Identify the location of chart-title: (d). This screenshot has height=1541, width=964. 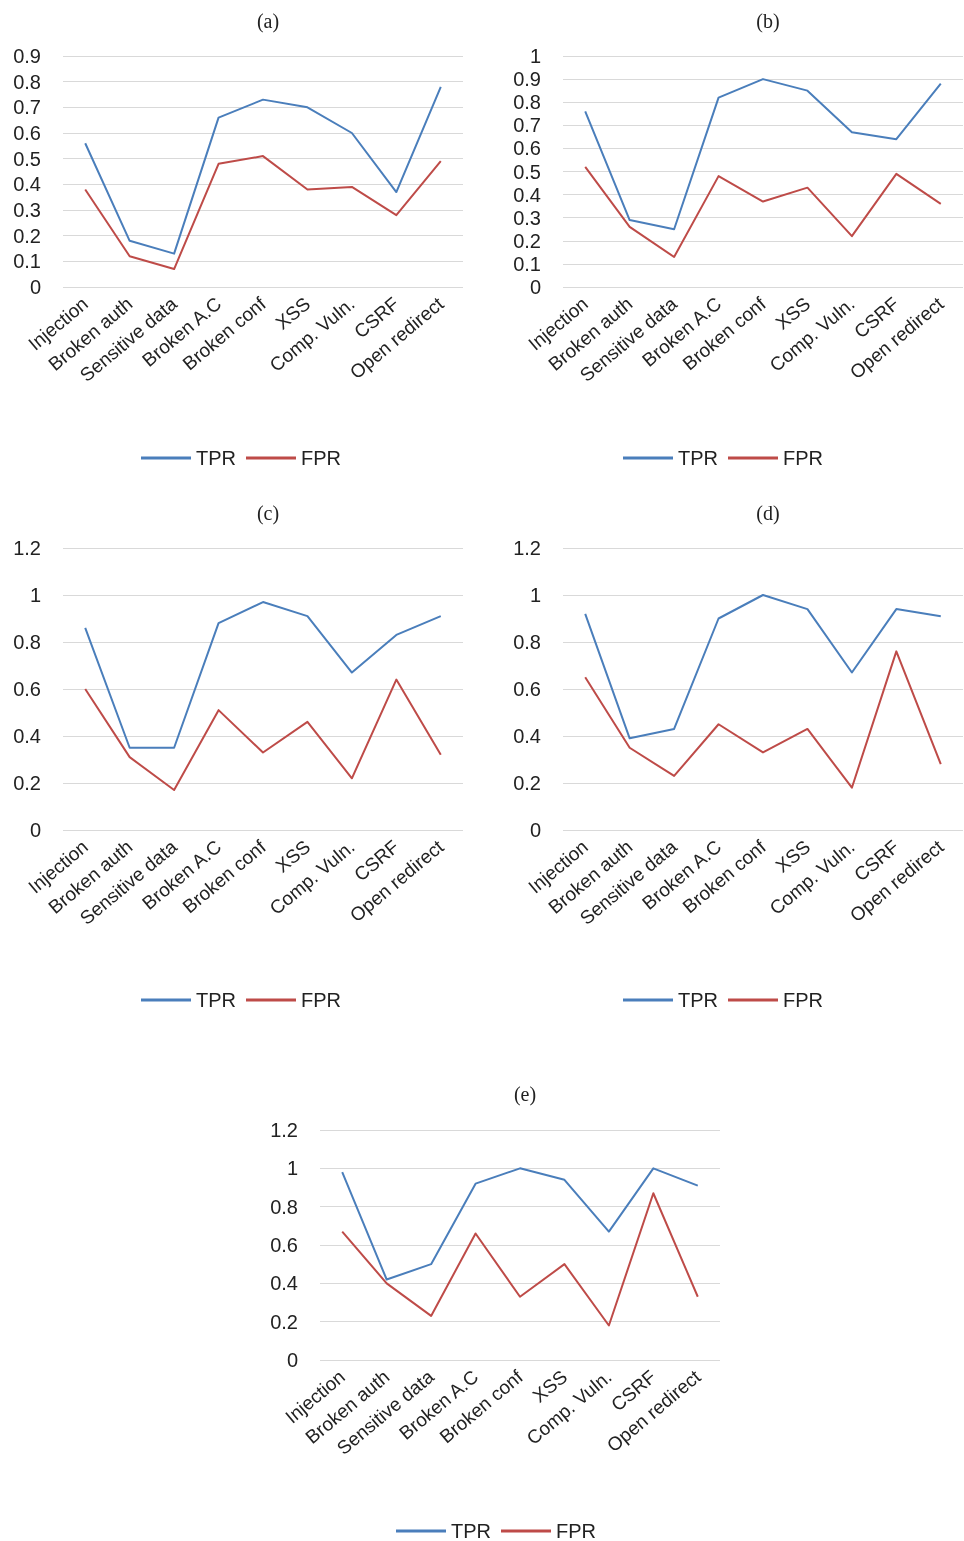
(768, 513).